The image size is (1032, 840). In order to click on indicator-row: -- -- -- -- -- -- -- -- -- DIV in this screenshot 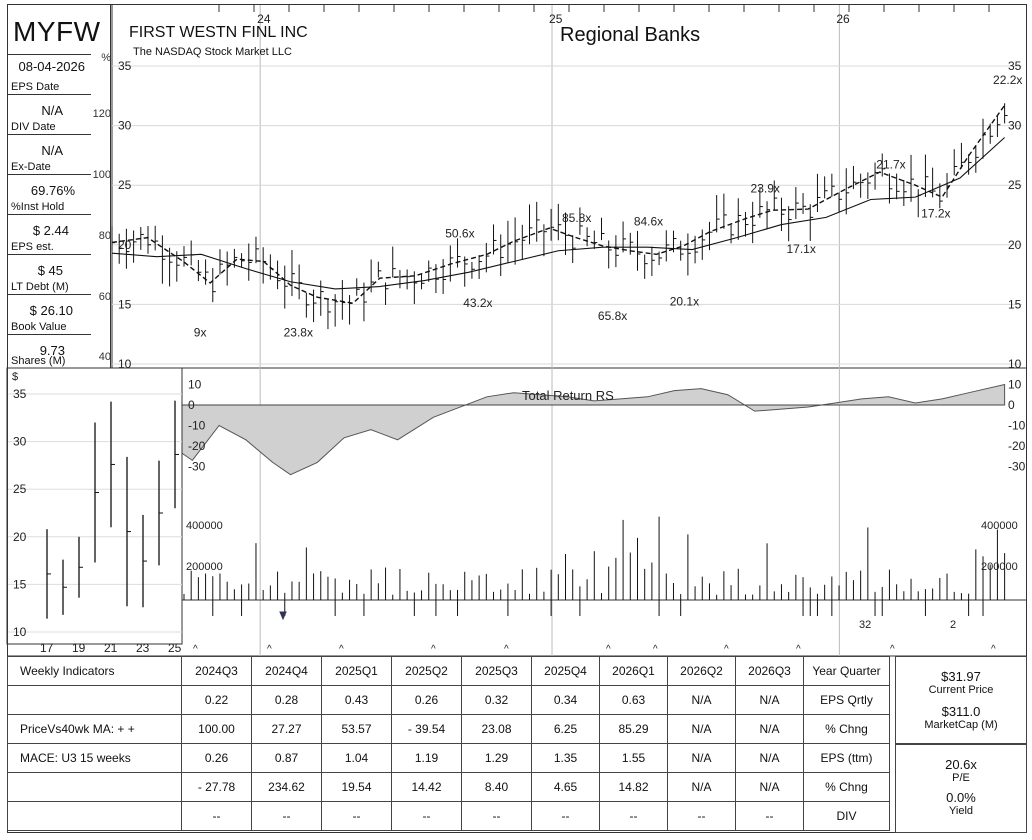, I will do `click(448, 816)`.